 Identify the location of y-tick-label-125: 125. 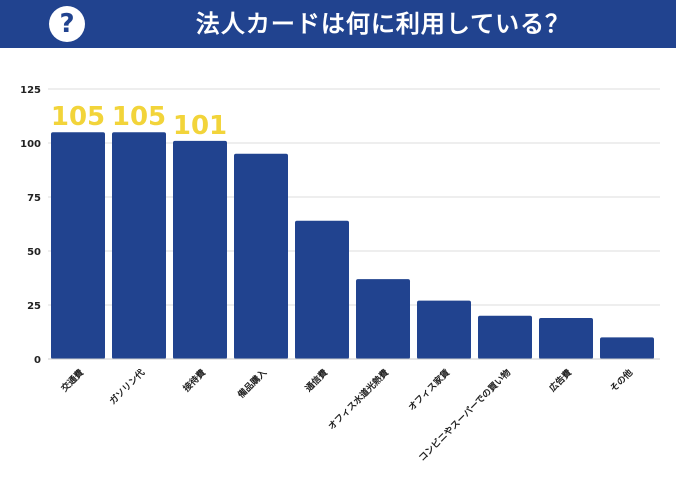
(30, 90).